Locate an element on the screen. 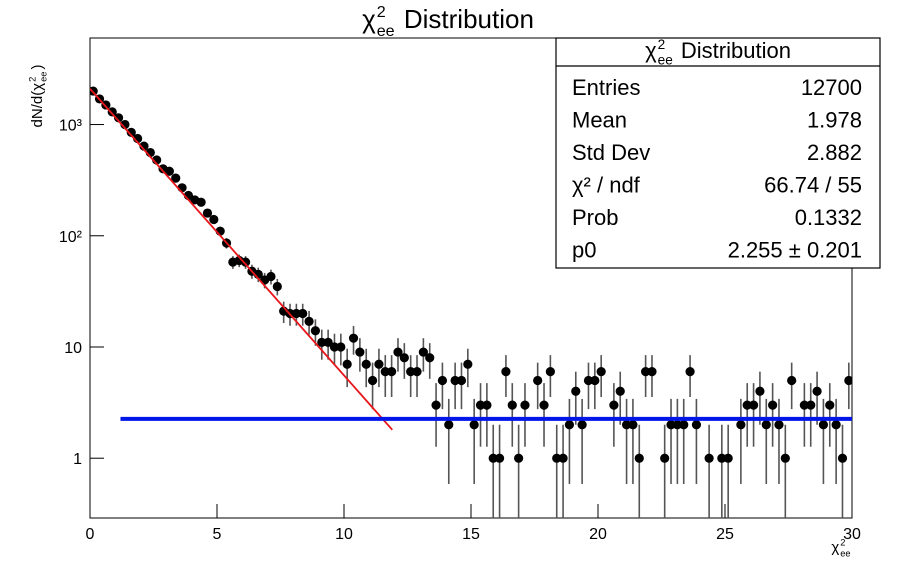 This screenshot has height=575, width=898. stats-value: 1.978 is located at coordinates (834, 120).